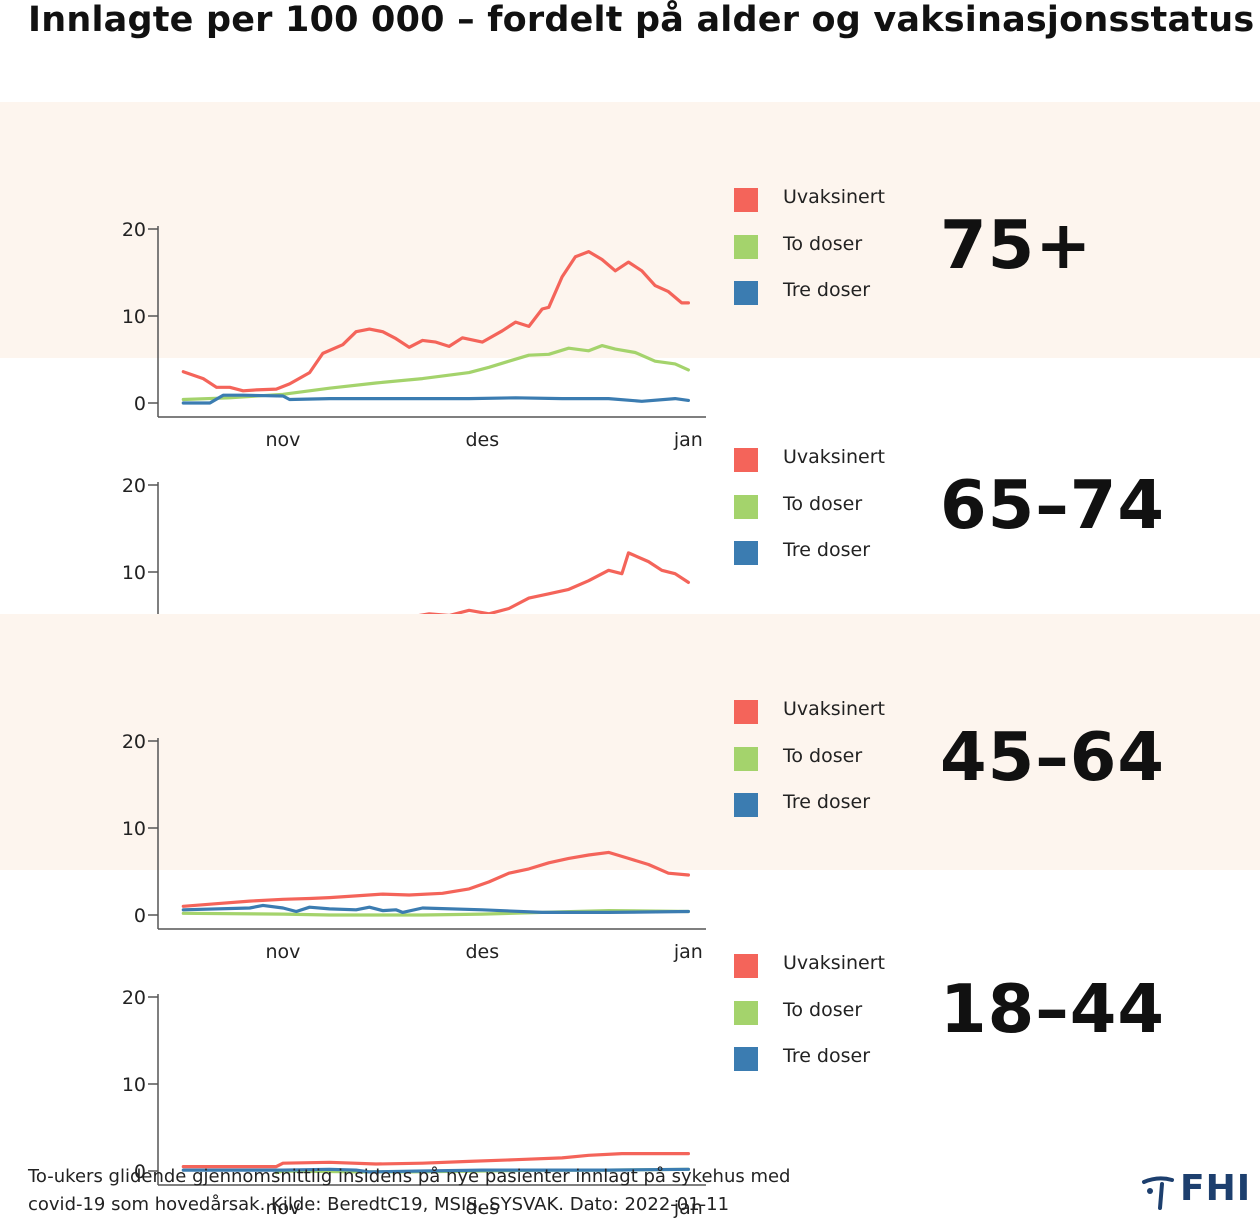 The height and width of the screenshot is (1221, 1260). Describe the element at coordinates (1158, 1193) in the screenshot. I see `fhi-logo-icon` at that location.